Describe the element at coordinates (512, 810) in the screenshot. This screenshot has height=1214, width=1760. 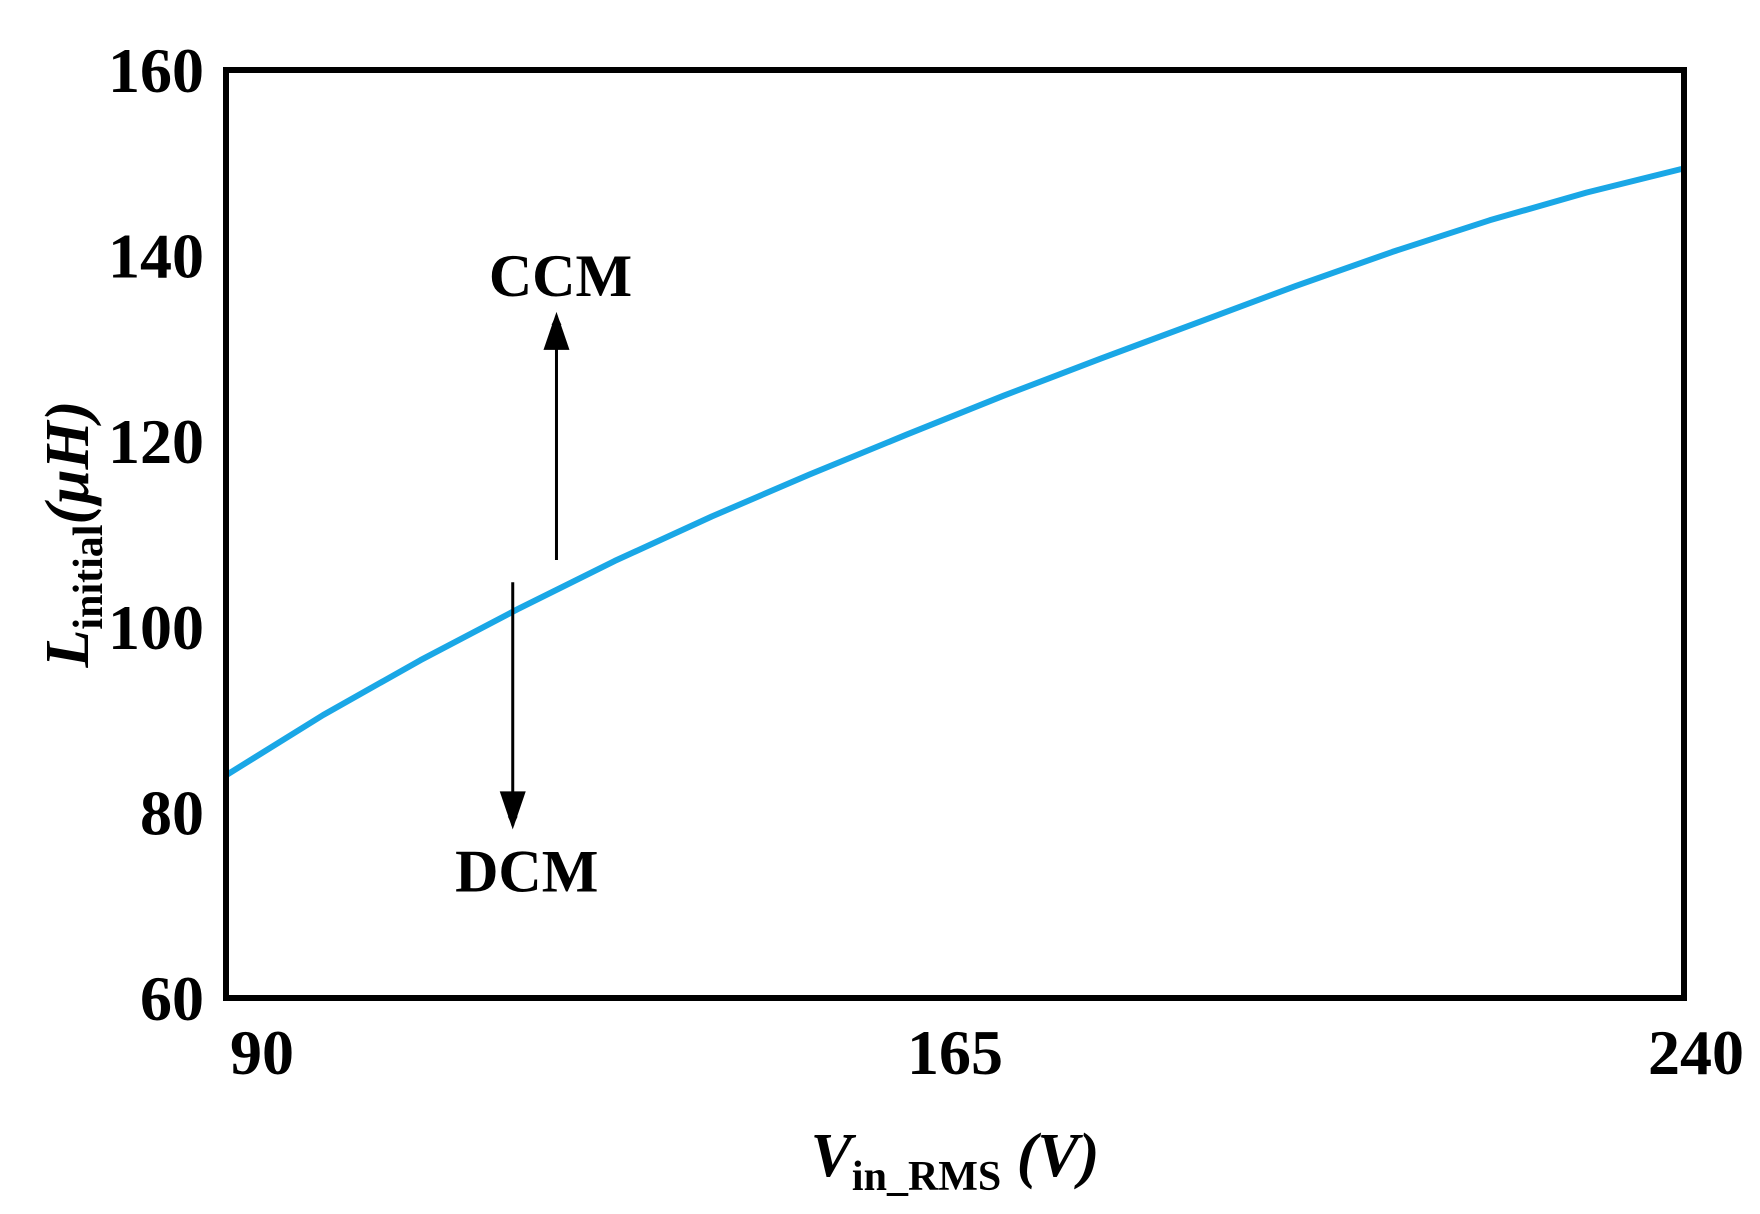
I see `arrowhead-dcm` at that location.